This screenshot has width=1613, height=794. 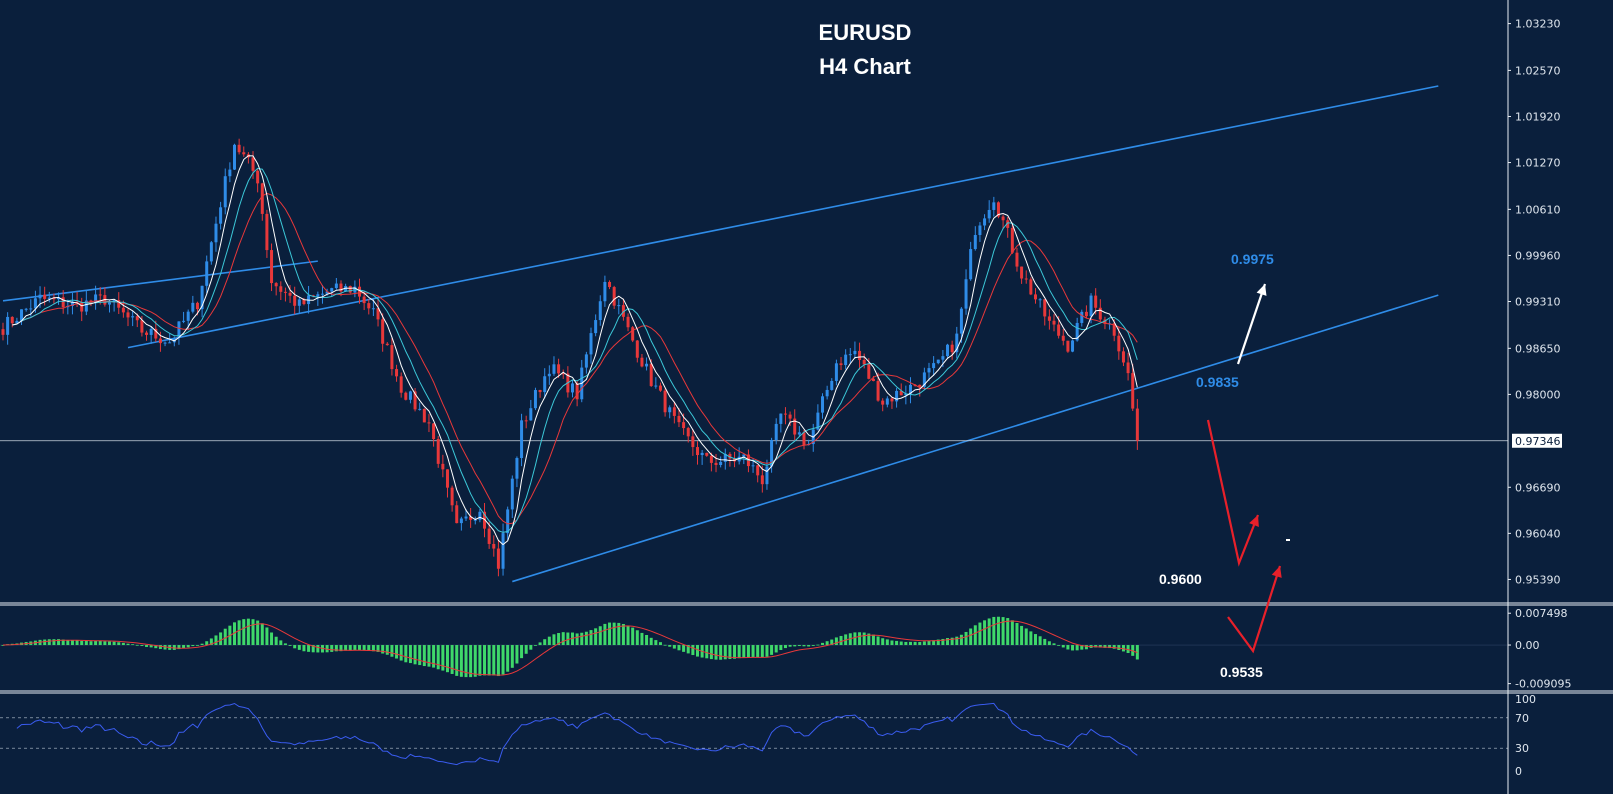 What do you see at coordinates (1261, 290) in the screenshot?
I see `bullish-arrow-head` at bounding box center [1261, 290].